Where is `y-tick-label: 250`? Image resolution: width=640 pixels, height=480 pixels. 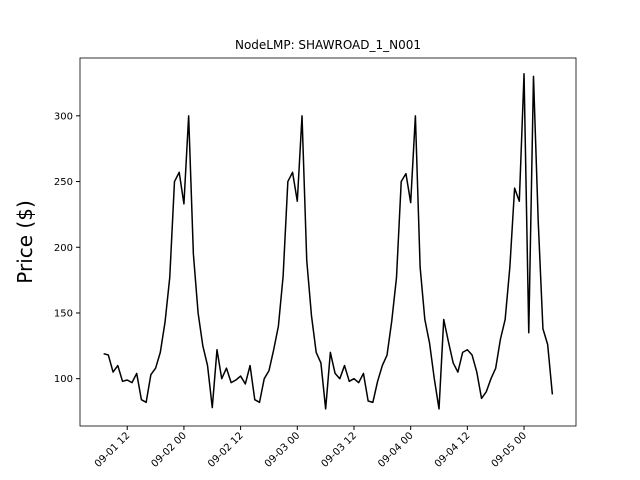
y-tick-label: 250 is located at coordinates (63, 182).